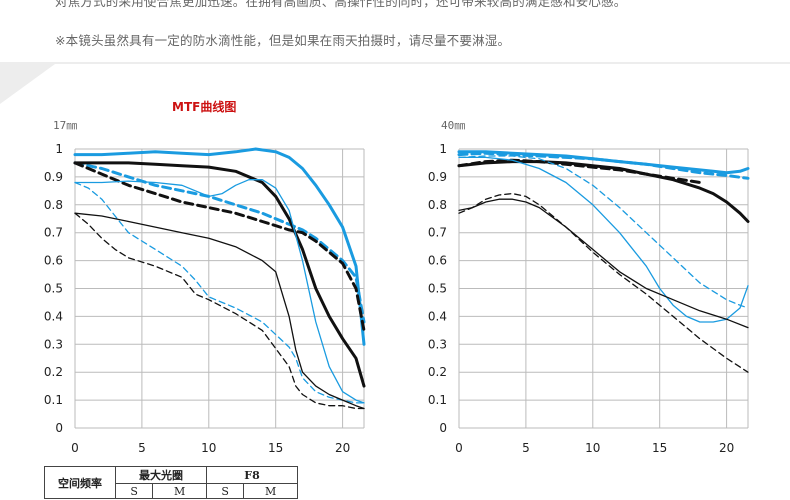  What do you see at coordinates (161, 475) in the screenshot?
I see `legend-max-aperture: 最大光圈` at bounding box center [161, 475].